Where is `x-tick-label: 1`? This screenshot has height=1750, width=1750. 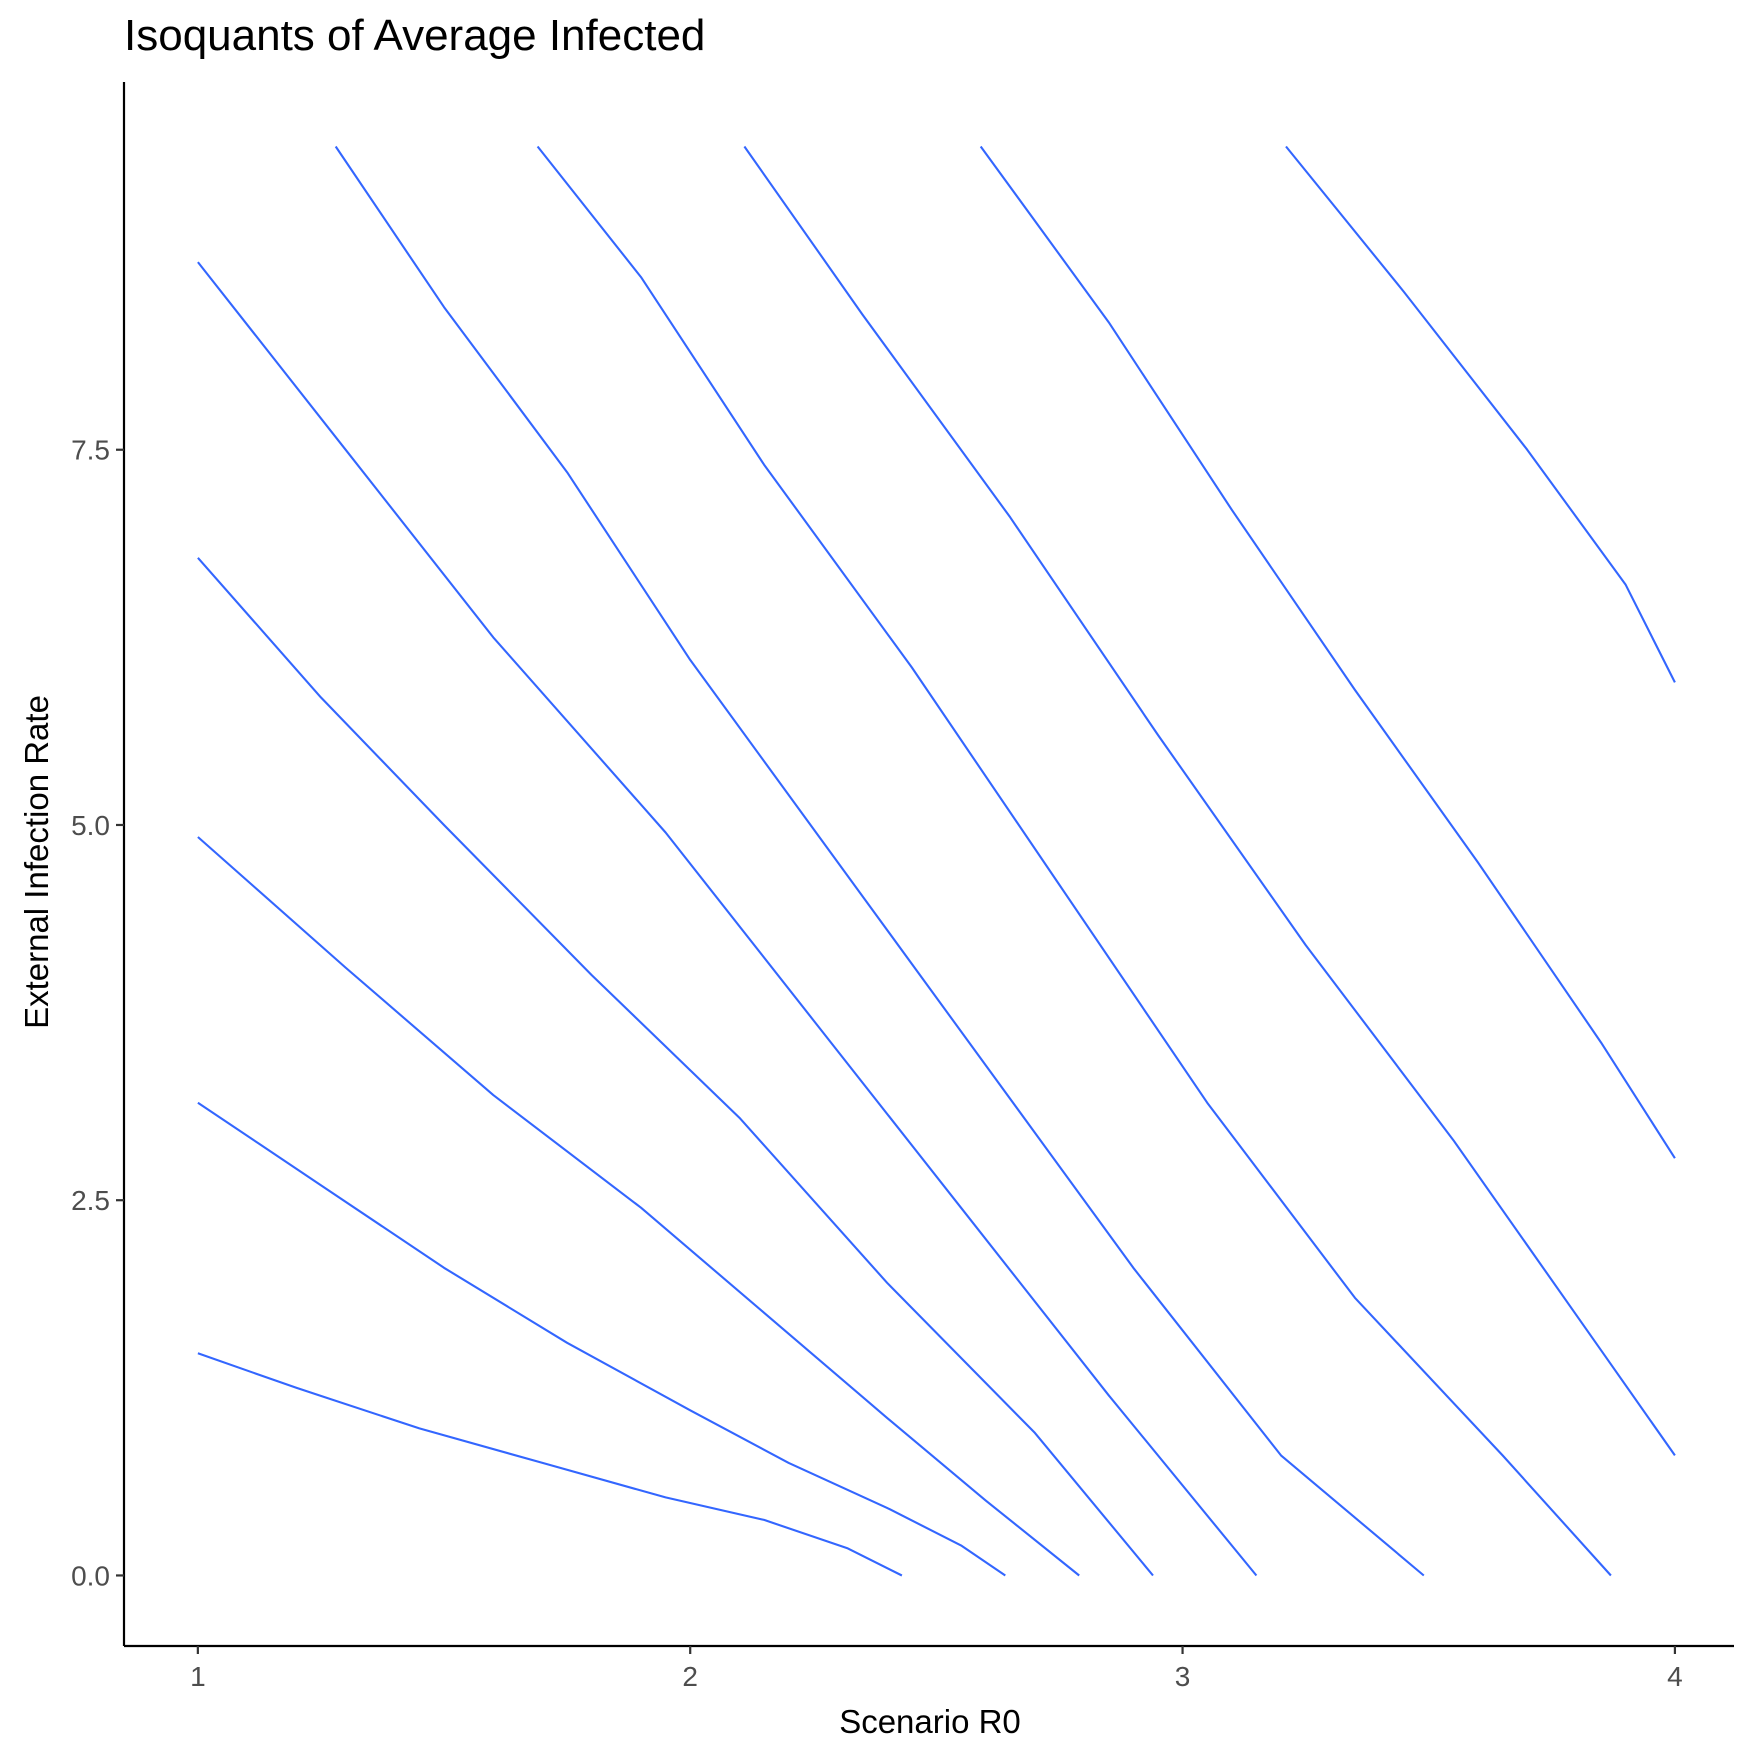 x-tick-label: 1 is located at coordinates (198, 1676).